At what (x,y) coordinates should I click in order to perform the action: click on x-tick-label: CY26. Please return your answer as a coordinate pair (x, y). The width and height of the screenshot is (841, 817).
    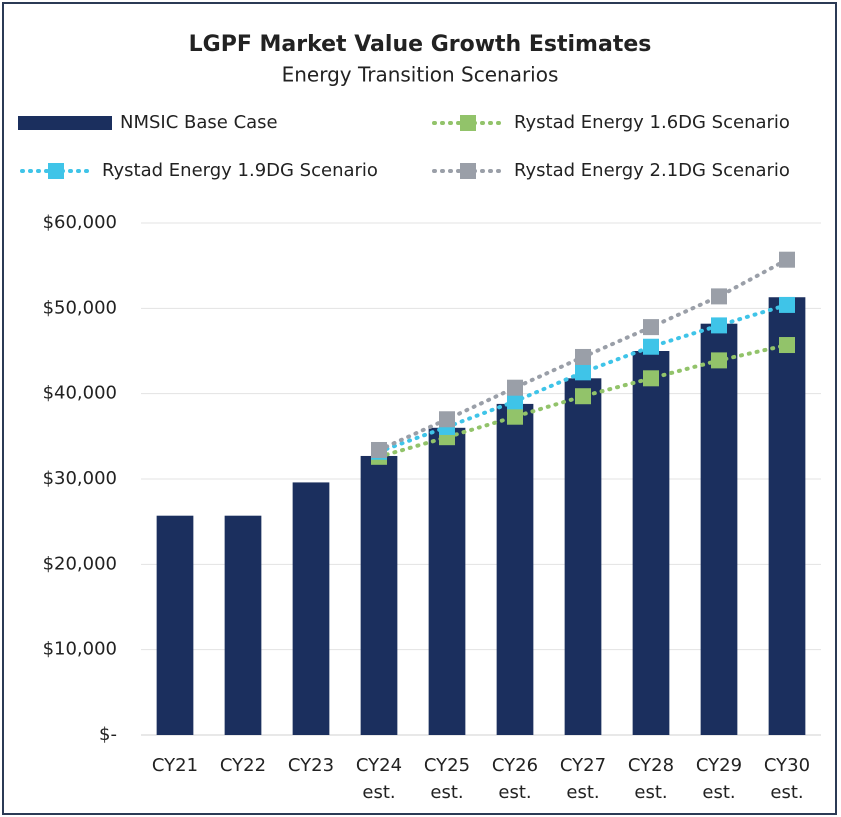
    Looking at the image, I should click on (515, 765).